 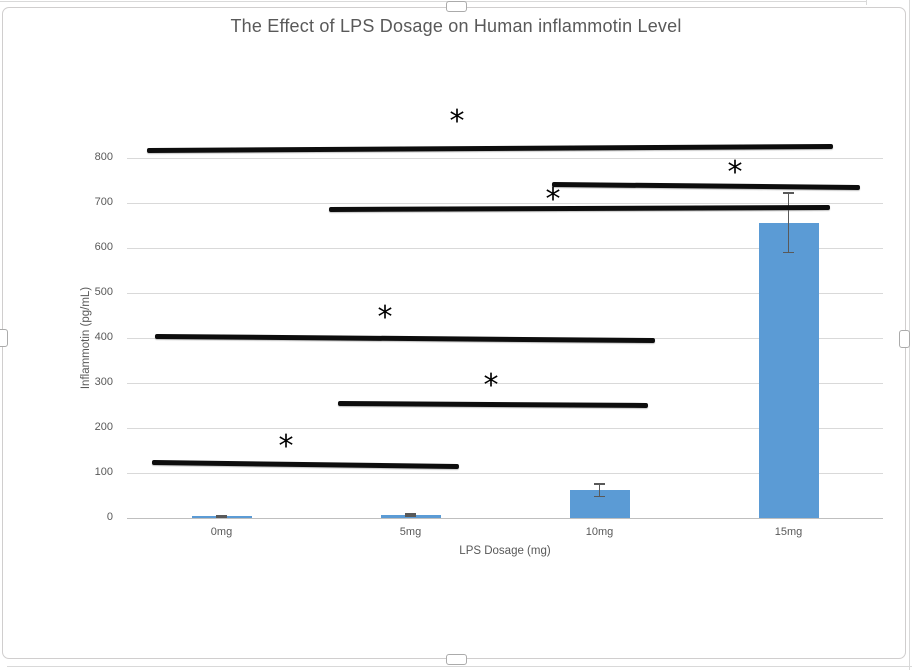 What do you see at coordinates (866, 2) in the screenshot?
I see `worksheet-gridline-tick` at bounding box center [866, 2].